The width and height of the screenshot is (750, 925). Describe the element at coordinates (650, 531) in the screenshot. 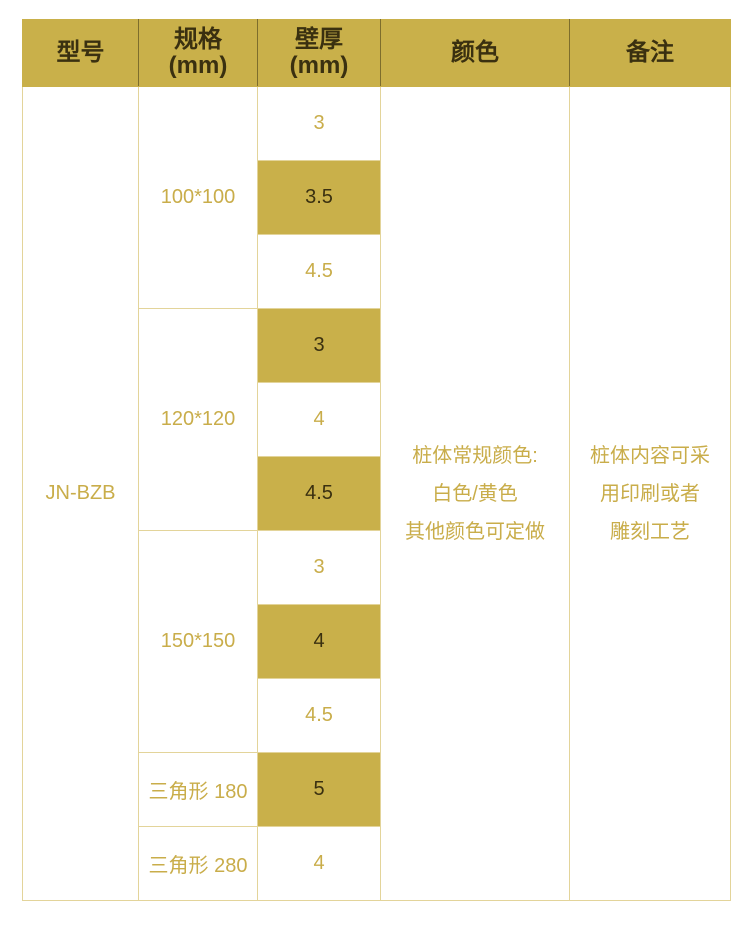

I see `remark-note-line: 雕刻工艺` at that location.